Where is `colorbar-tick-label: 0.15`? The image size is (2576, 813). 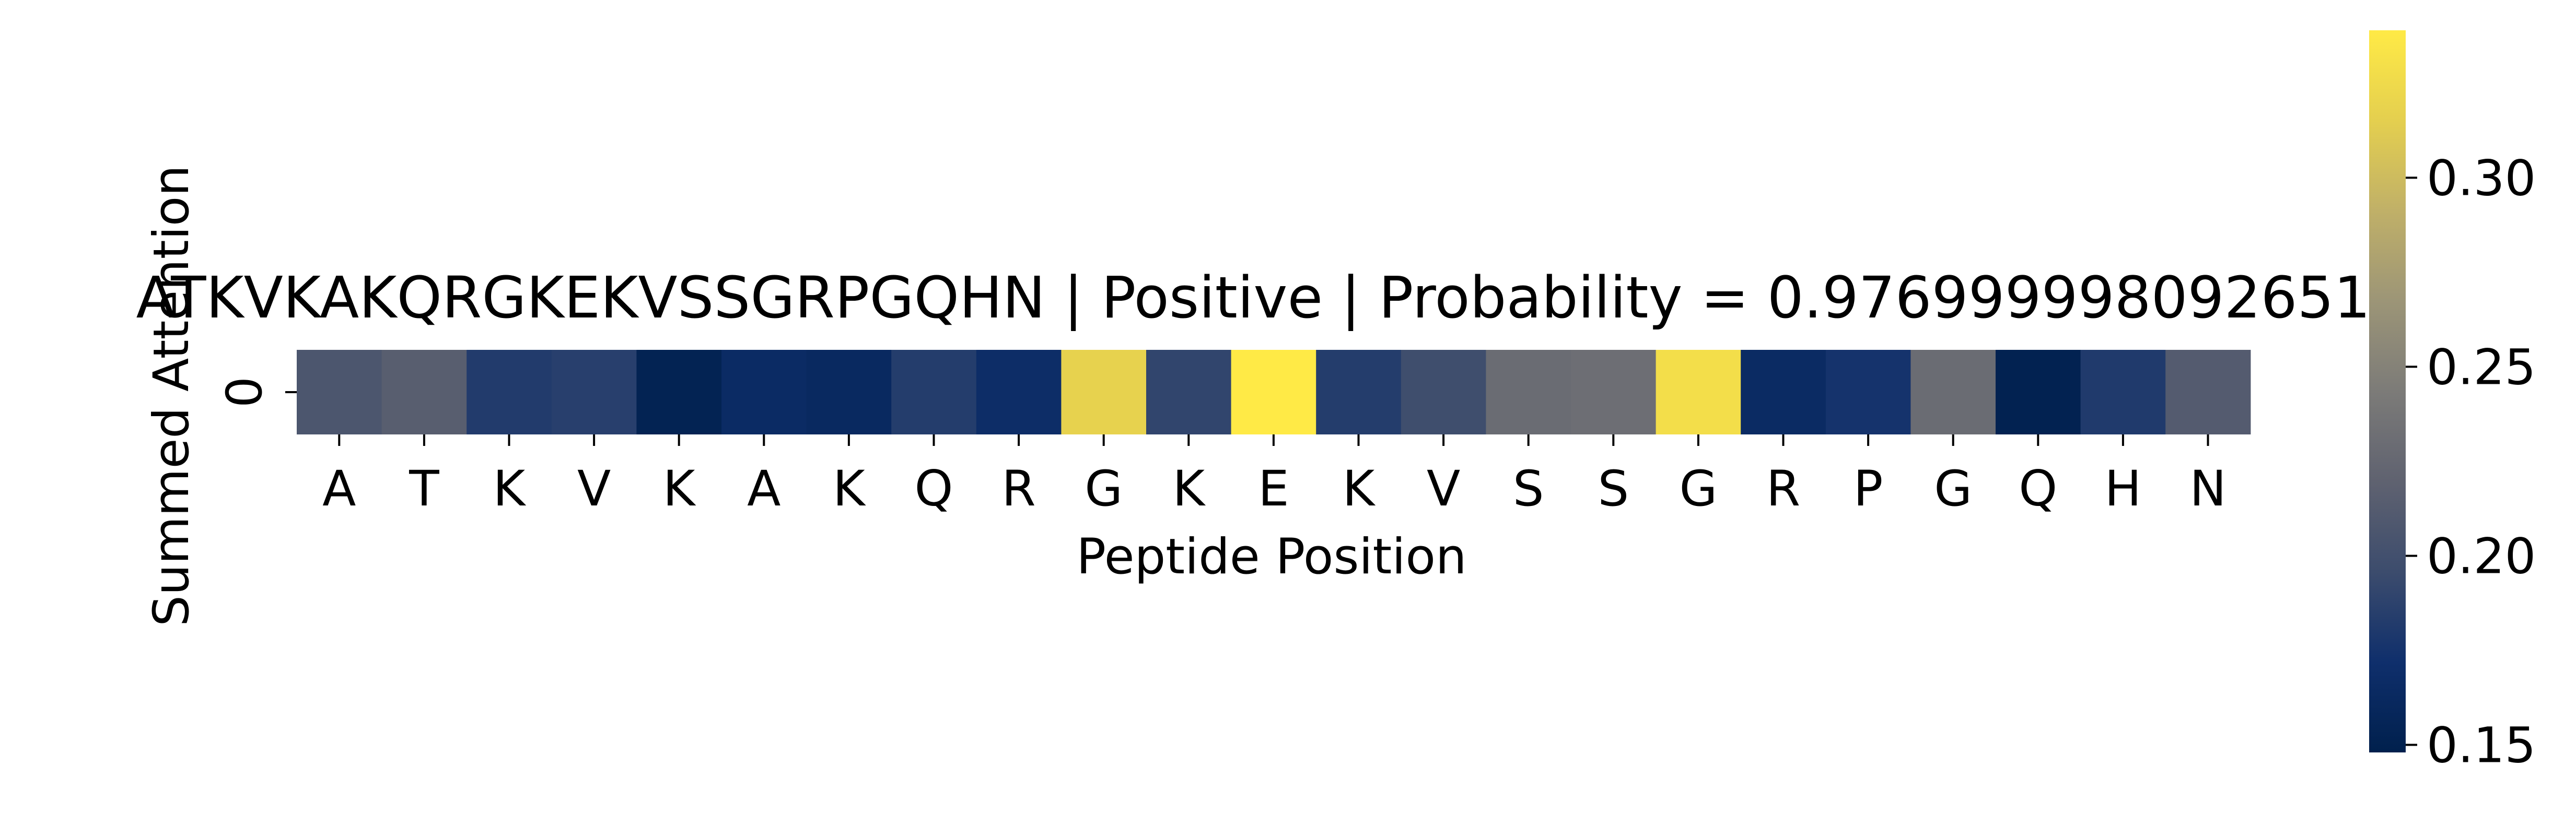 colorbar-tick-label: 0.15 is located at coordinates (2481, 745).